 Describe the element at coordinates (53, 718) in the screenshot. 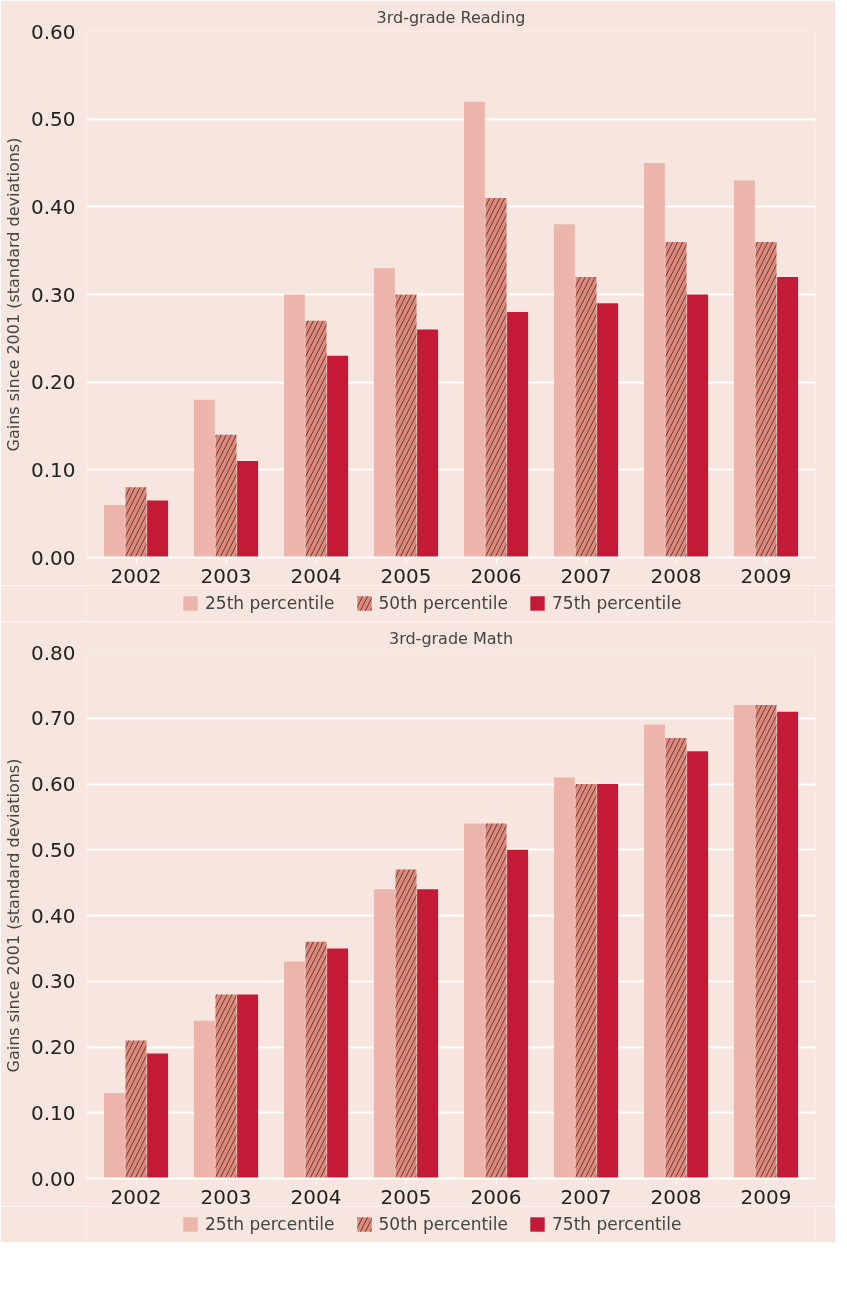

I see `y-tick-label: 0.70` at that location.